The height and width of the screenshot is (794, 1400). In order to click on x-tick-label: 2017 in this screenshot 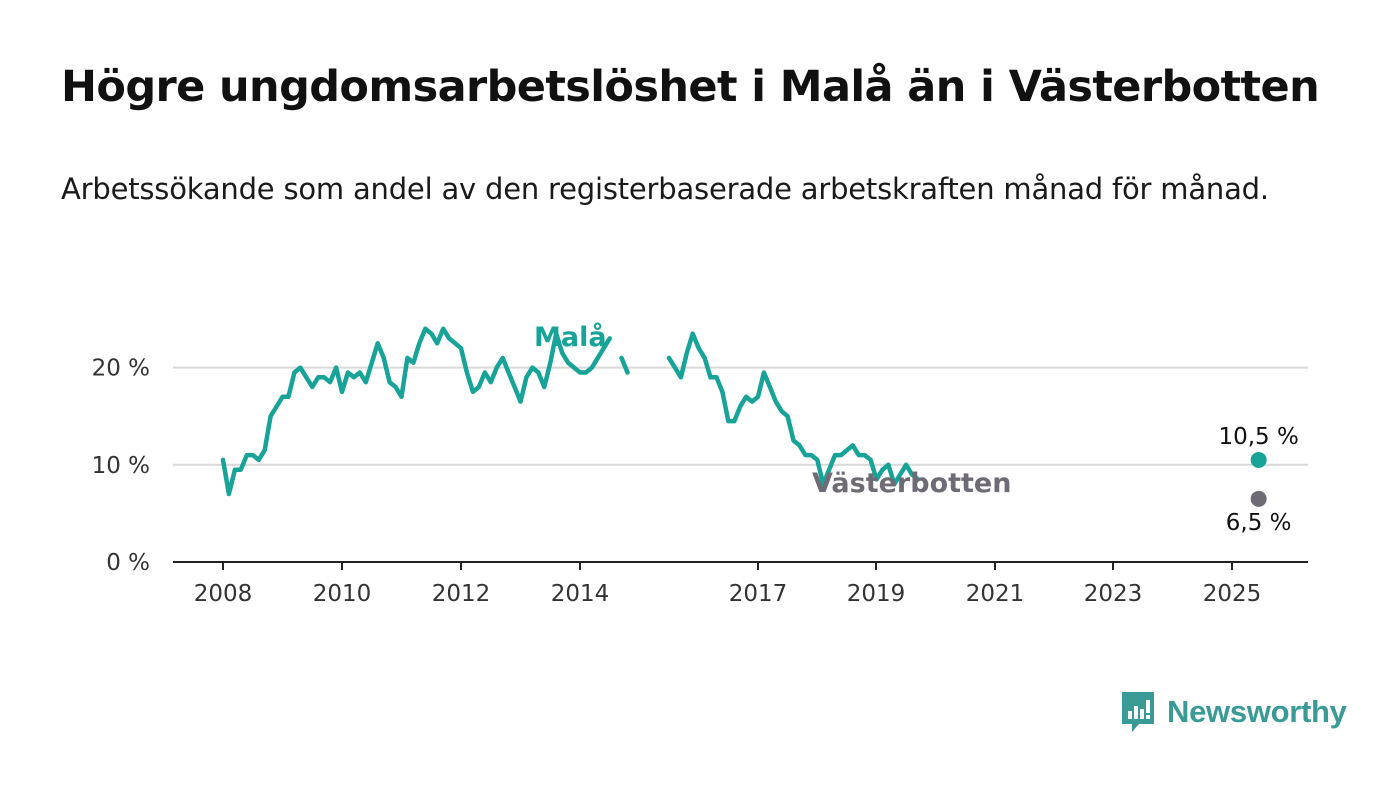, I will do `click(758, 594)`.